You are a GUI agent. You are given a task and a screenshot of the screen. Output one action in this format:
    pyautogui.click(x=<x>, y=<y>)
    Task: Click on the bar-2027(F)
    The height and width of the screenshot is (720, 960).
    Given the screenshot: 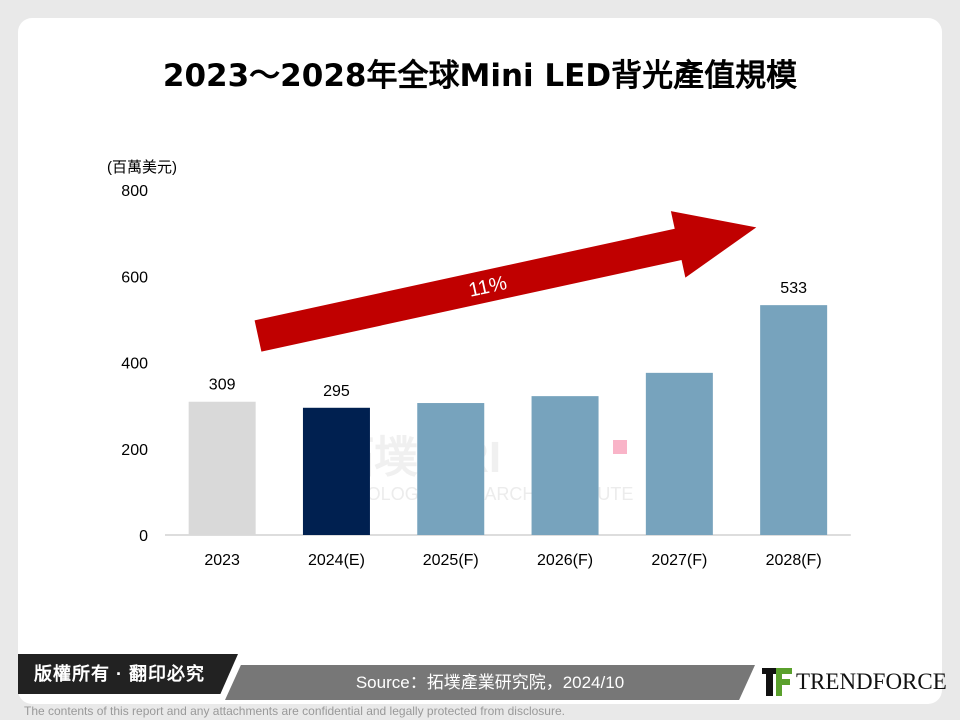 What is the action you would take?
    pyautogui.click(x=679, y=453)
    